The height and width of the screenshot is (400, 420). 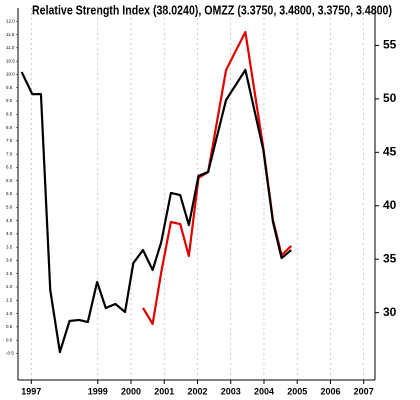 What do you see at coordinates (9, 286) in the screenshot?
I see `y-tick-label: 2.0` at bounding box center [9, 286].